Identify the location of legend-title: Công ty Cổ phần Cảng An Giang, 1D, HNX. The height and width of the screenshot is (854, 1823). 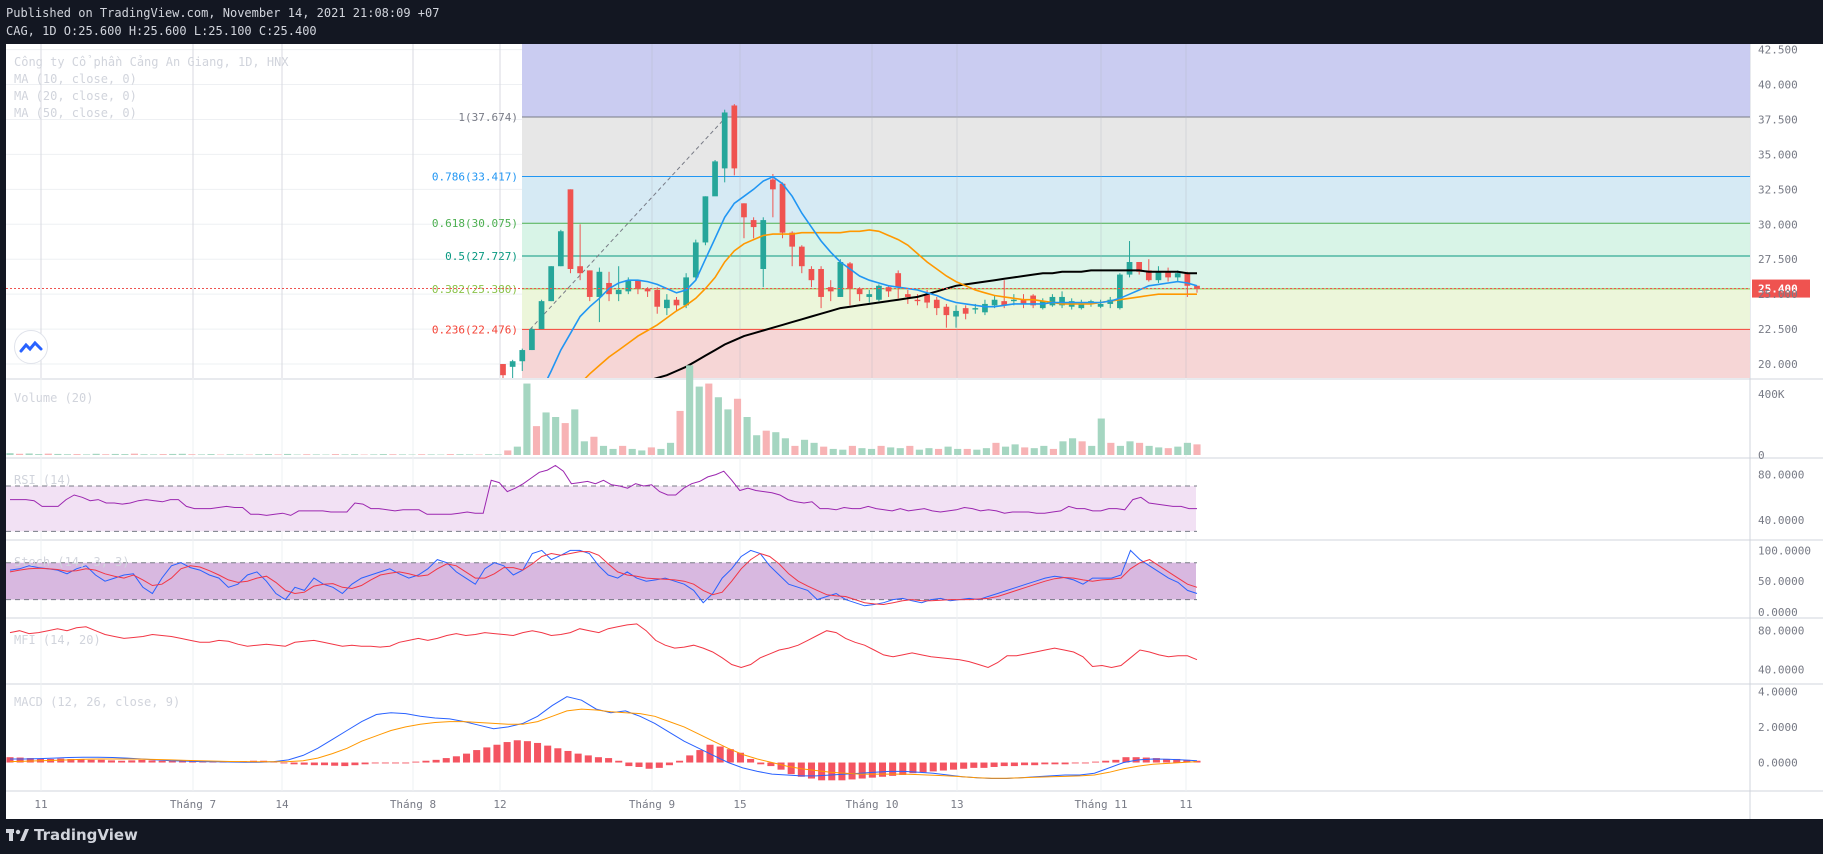
(151, 62).